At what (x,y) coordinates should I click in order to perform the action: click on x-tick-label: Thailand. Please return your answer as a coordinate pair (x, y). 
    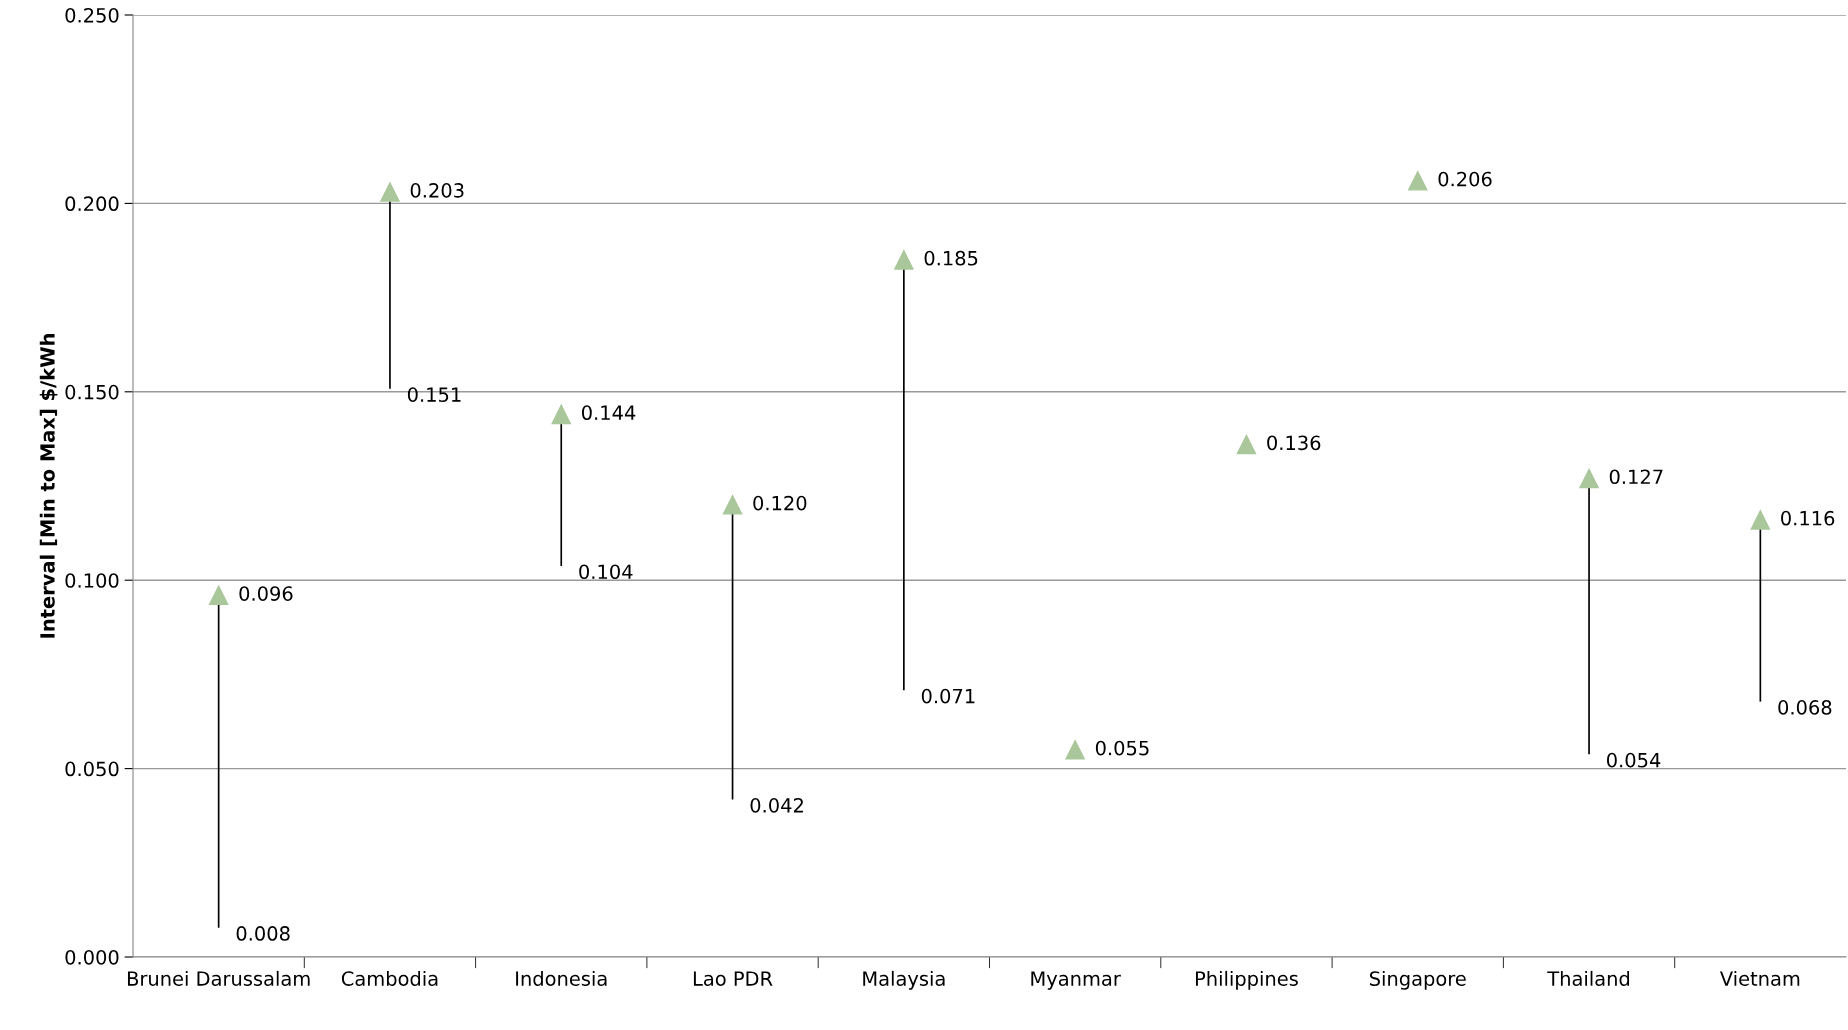
    Looking at the image, I should click on (1588, 978).